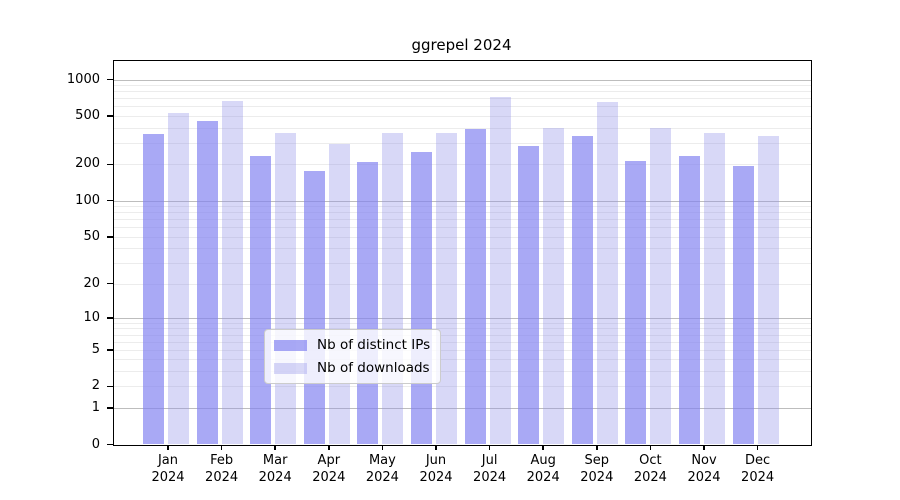 This screenshot has height=500, width=900. Describe the element at coordinates (475, 287) in the screenshot. I see `bar-ips-jul` at that location.